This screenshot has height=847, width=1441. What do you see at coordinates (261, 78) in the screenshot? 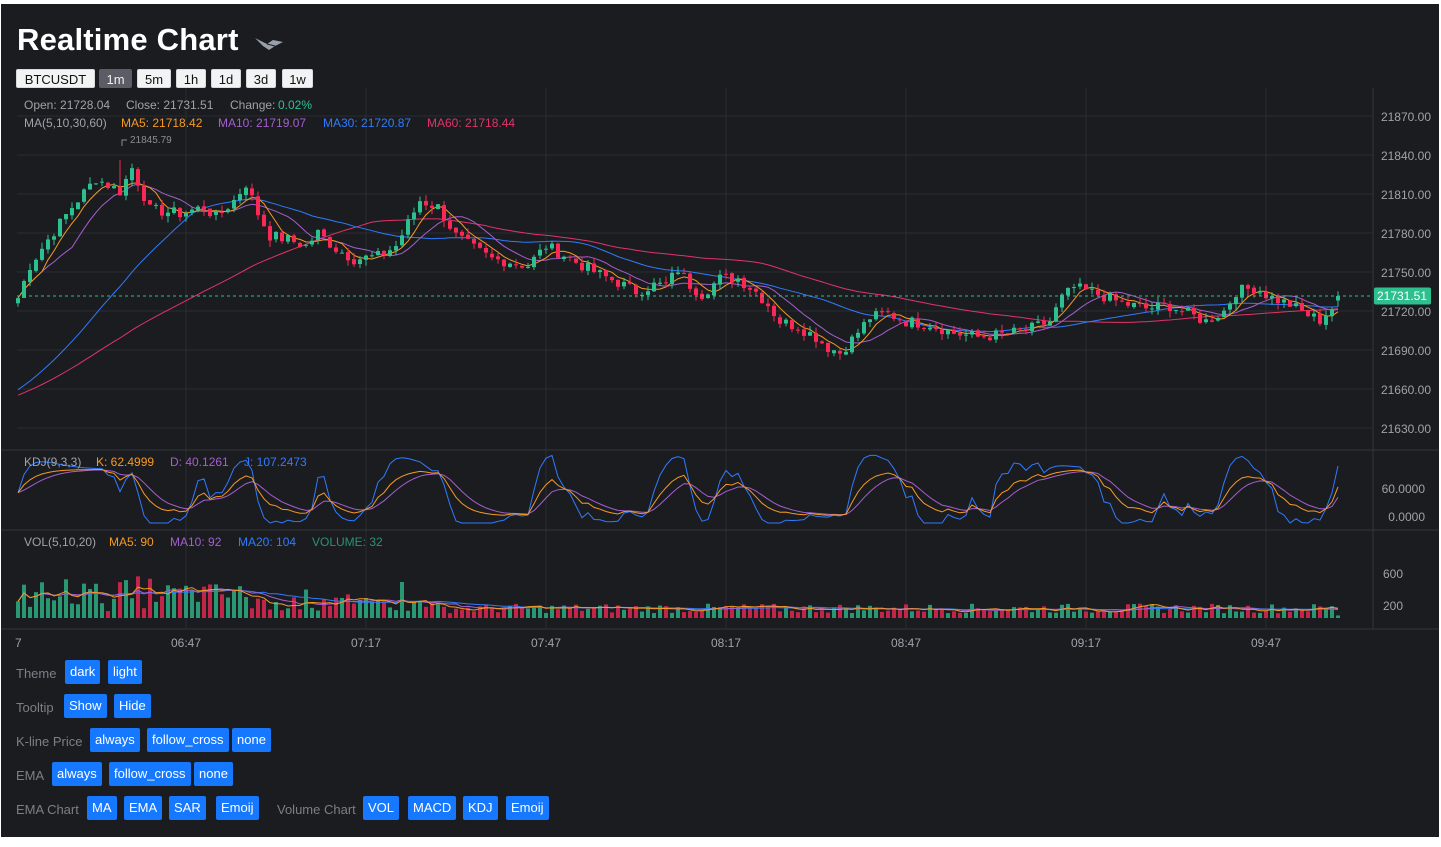
I see `period-3d-button: 3d` at bounding box center [261, 78].